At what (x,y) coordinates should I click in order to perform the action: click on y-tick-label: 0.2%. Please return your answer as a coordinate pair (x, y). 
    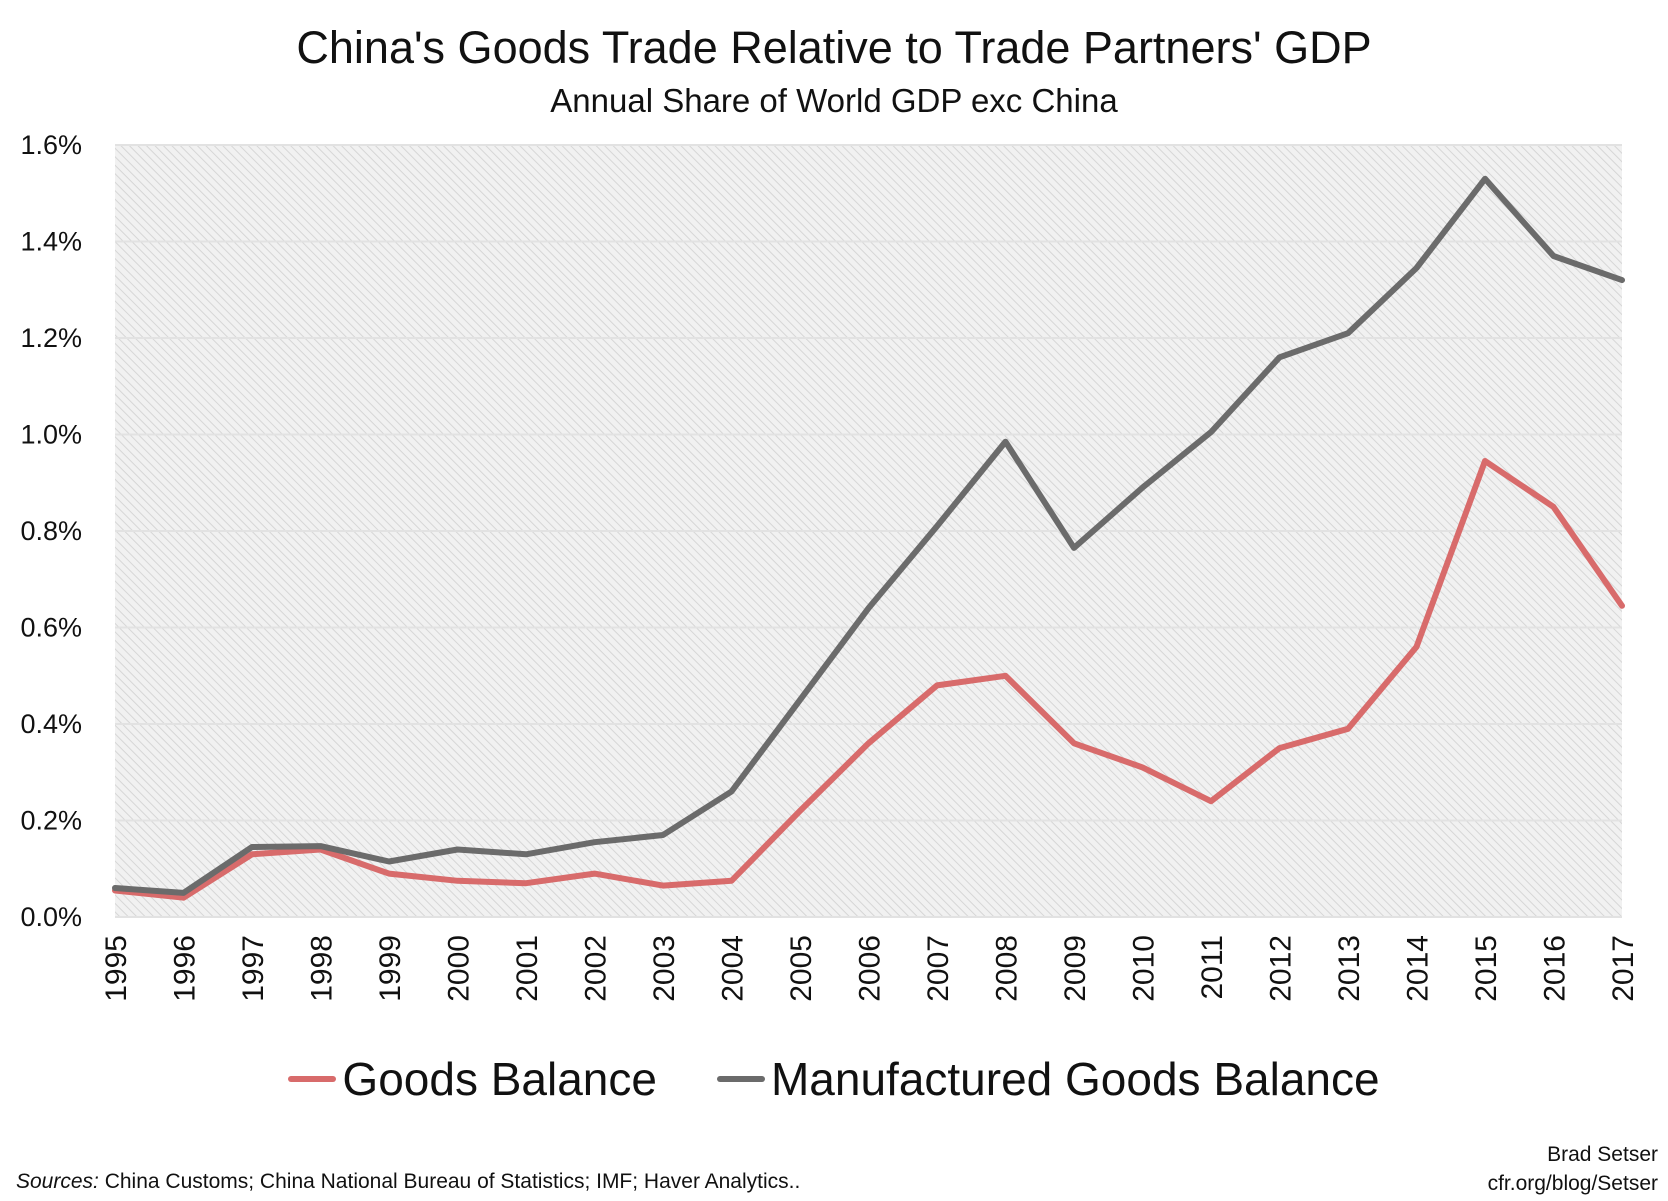
    Looking at the image, I should click on (51, 821).